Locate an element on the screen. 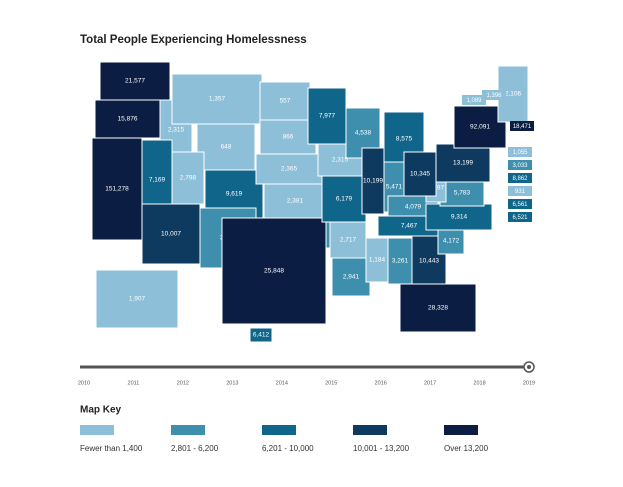 Image resolution: width=623 pixels, height=487 pixels. timeline-year: 2014 is located at coordinates (282, 383).